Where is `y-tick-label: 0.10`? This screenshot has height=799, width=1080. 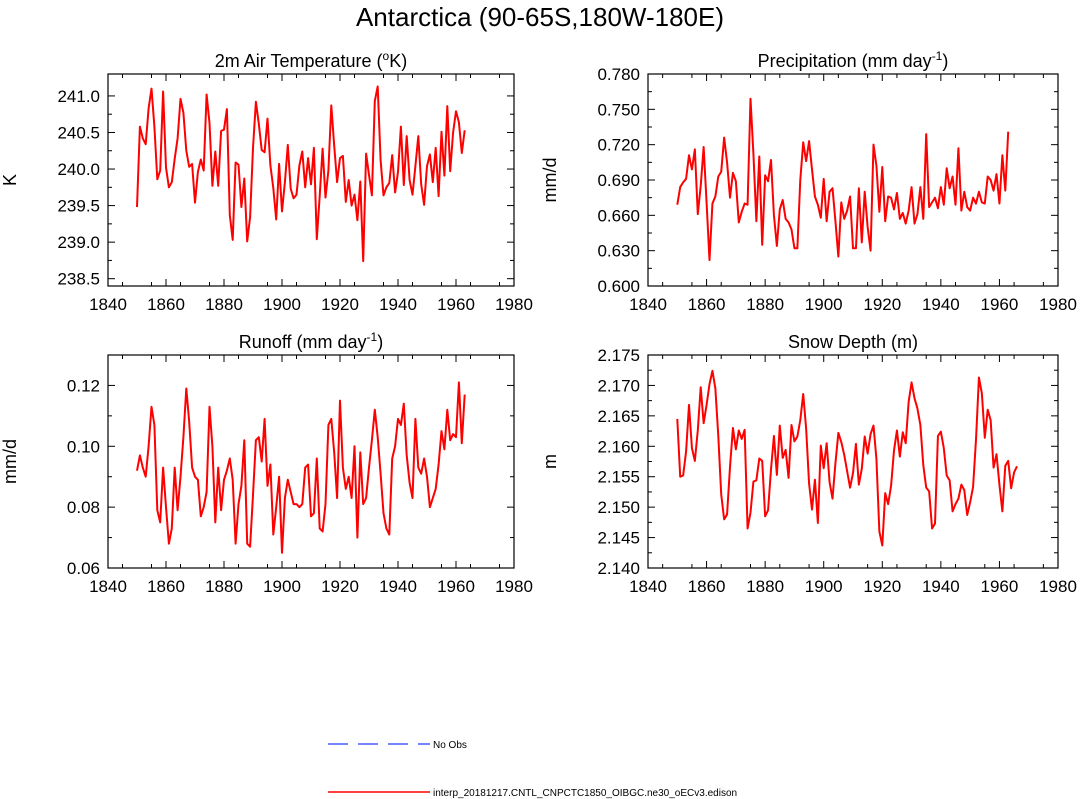 y-tick-label: 0.10 is located at coordinates (83, 446).